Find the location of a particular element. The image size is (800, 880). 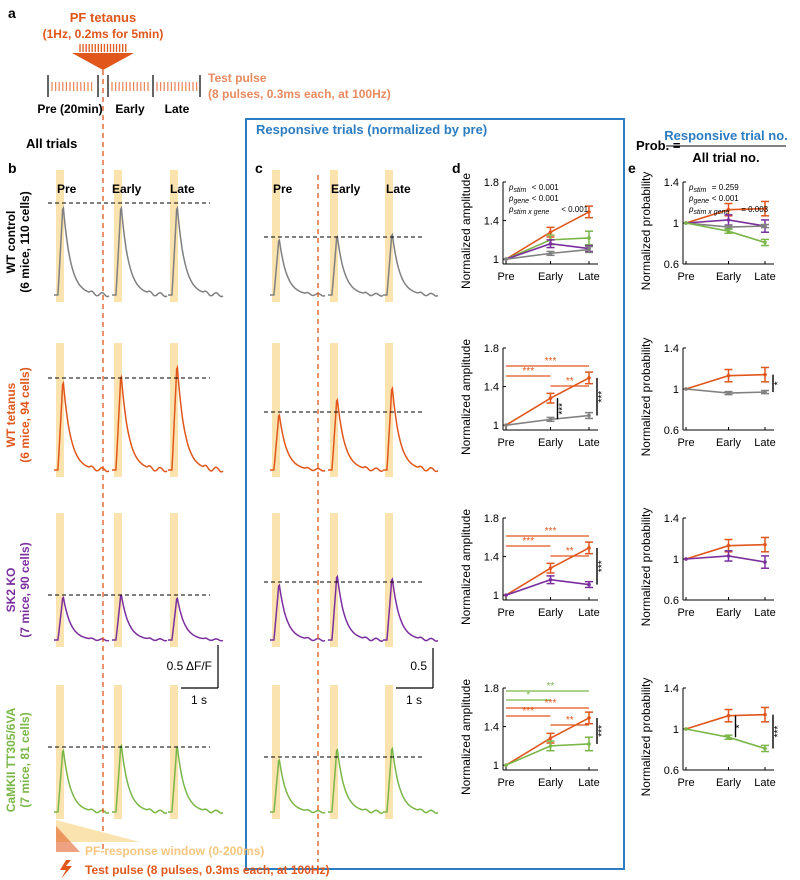

group-sub: (6 mice, 110 cells) is located at coordinates (25, 241).